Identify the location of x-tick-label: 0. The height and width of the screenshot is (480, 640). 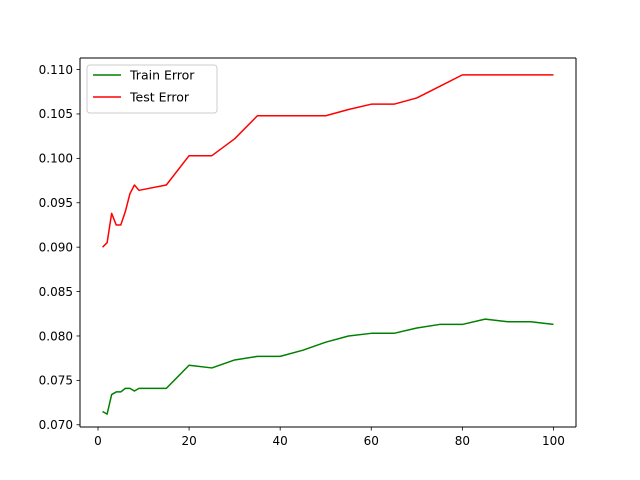
(98, 441).